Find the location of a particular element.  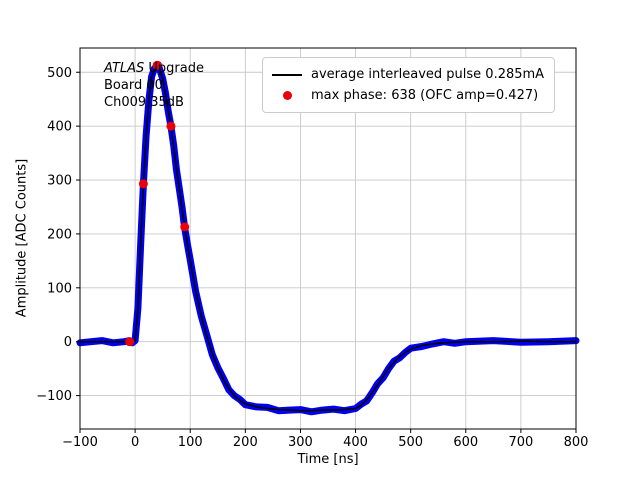

x-axis-label: Time [ns] is located at coordinates (328, 459).